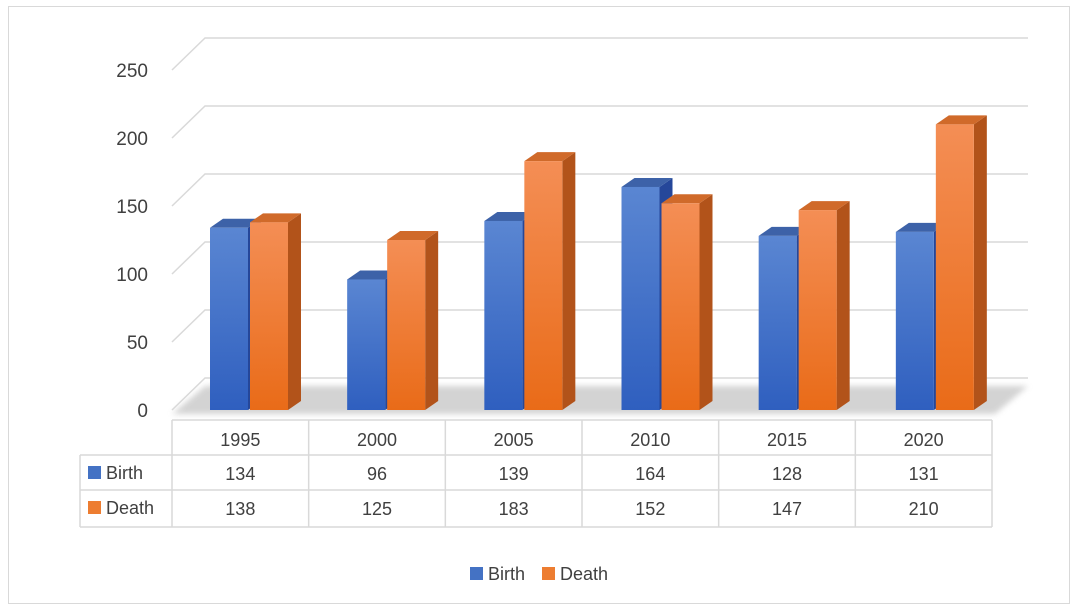  I want to click on table-value-cell: 128, so click(787, 474).